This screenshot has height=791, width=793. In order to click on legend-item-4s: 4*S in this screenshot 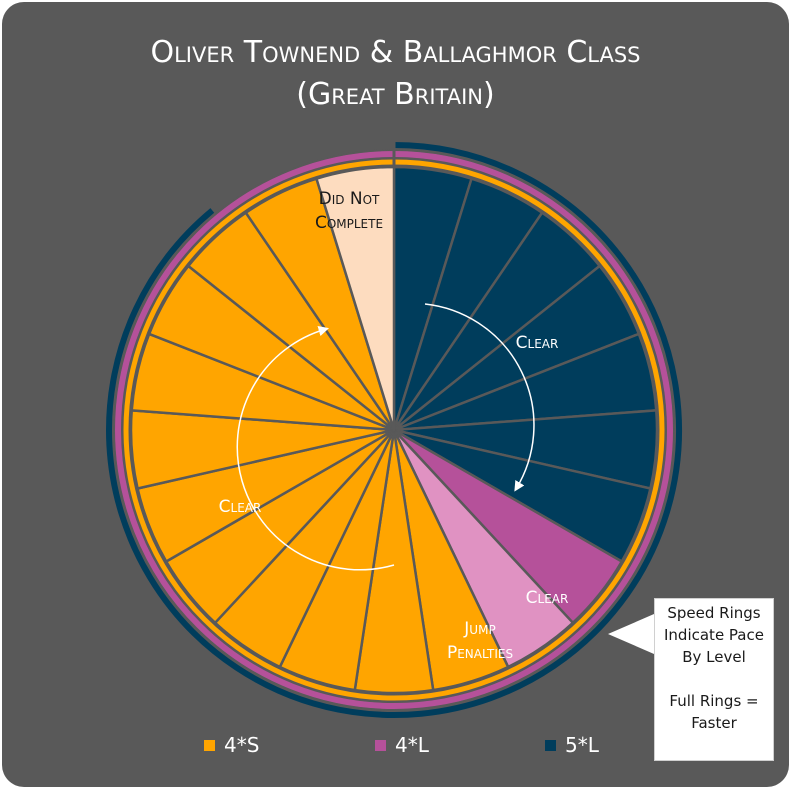, I will do `click(231, 745)`.